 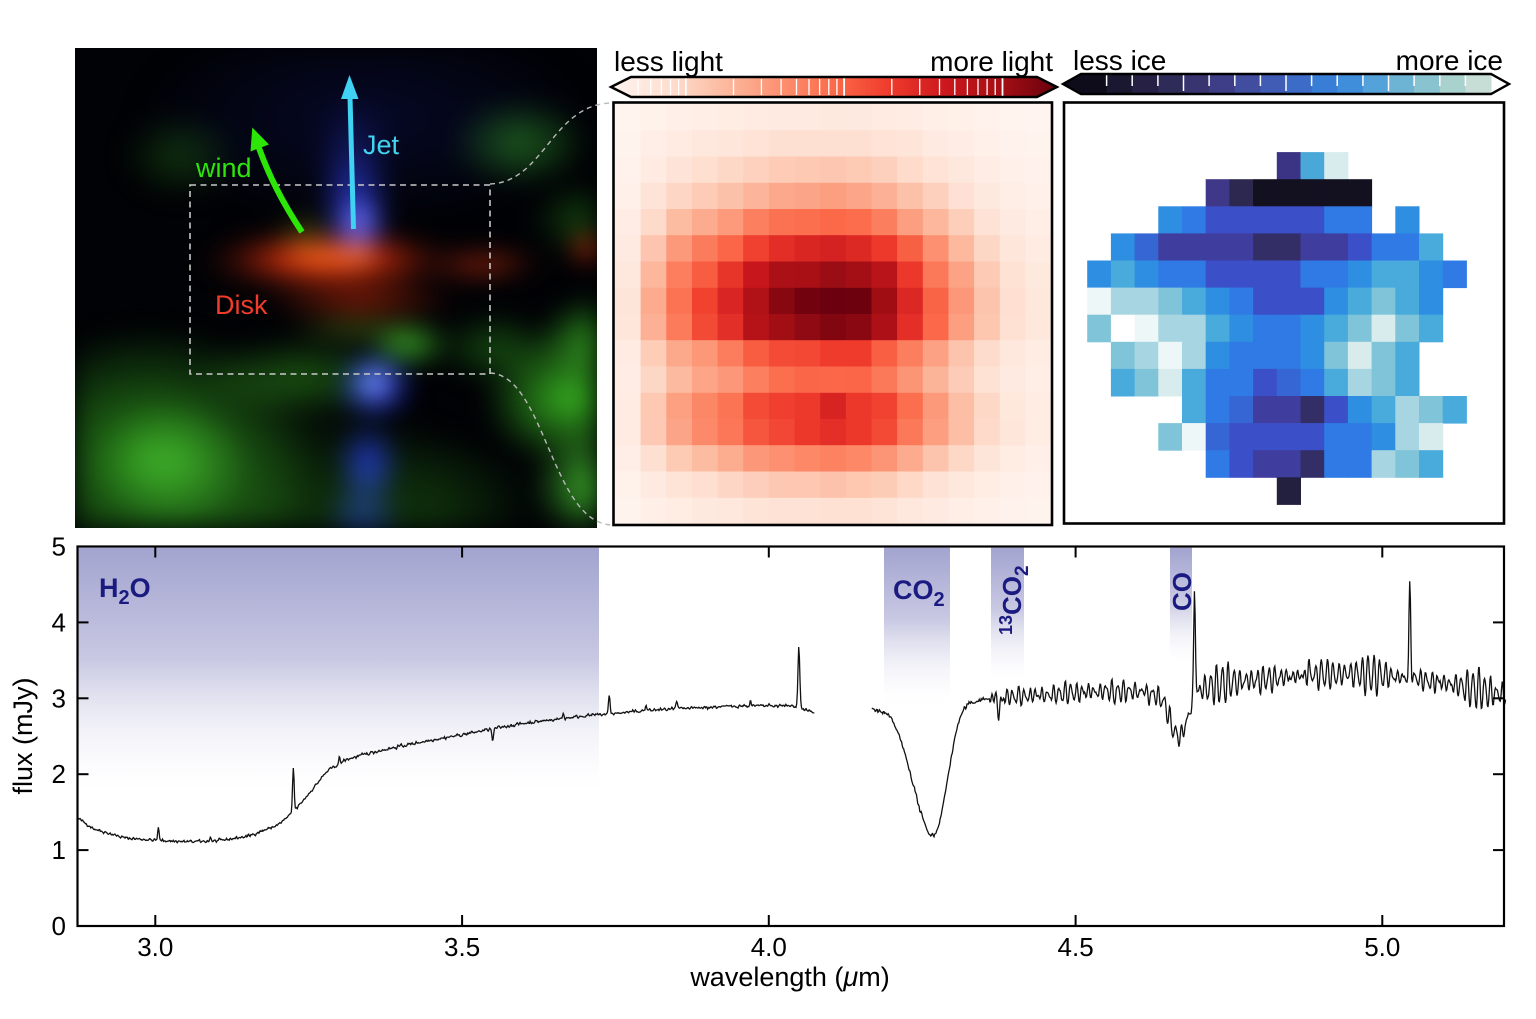 What do you see at coordinates (789, 977) in the screenshot?
I see `svg-text: wavelength (μm)` at bounding box center [789, 977].